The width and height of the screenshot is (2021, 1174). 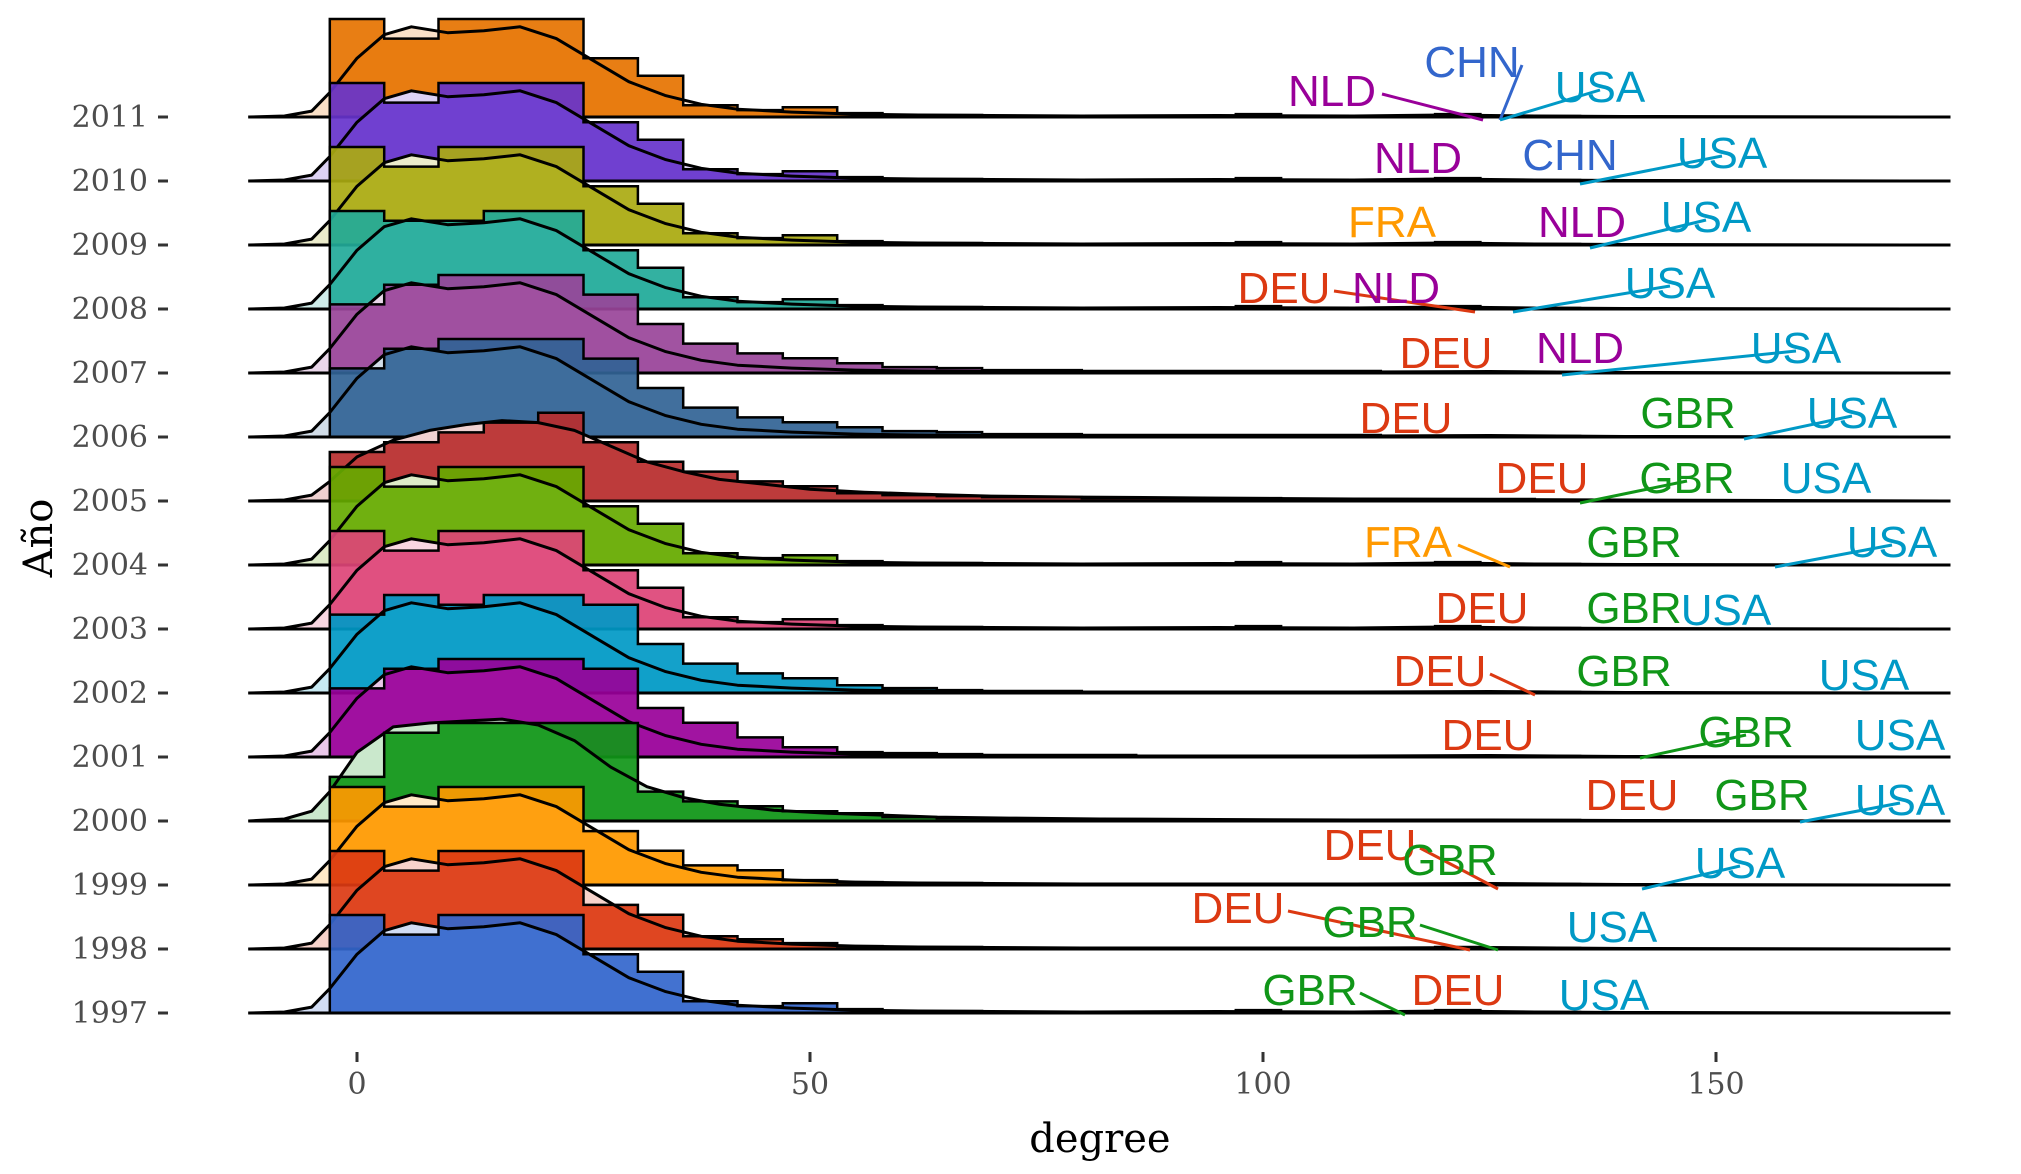 What do you see at coordinates (39, 539) in the screenshot?
I see `y-axis-title: Año` at bounding box center [39, 539].